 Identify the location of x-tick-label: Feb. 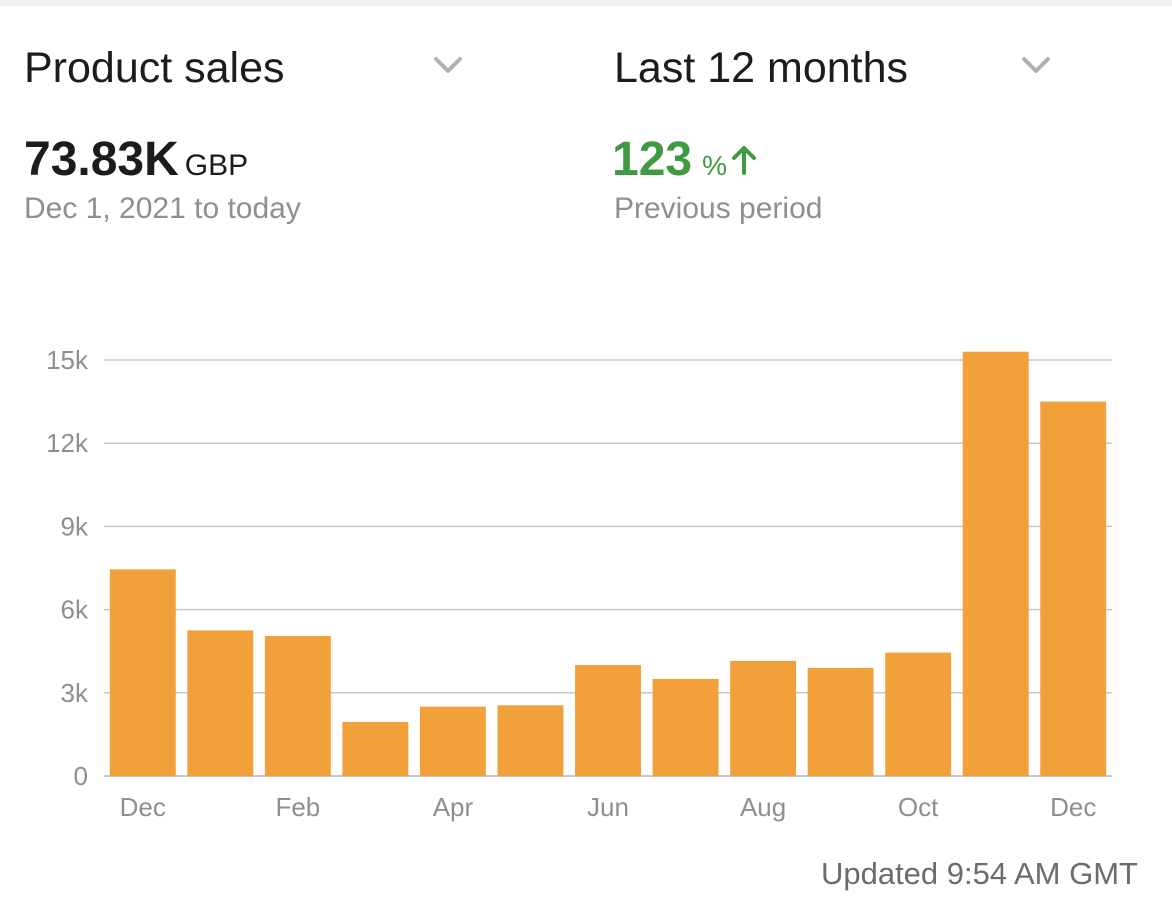
(297, 807).